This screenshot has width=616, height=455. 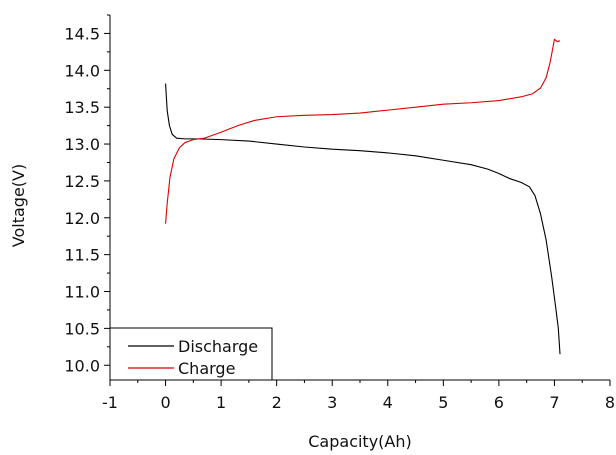 What do you see at coordinates (554, 402) in the screenshot?
I see `x-tick-label: 7` at bounding box center [554, 402].